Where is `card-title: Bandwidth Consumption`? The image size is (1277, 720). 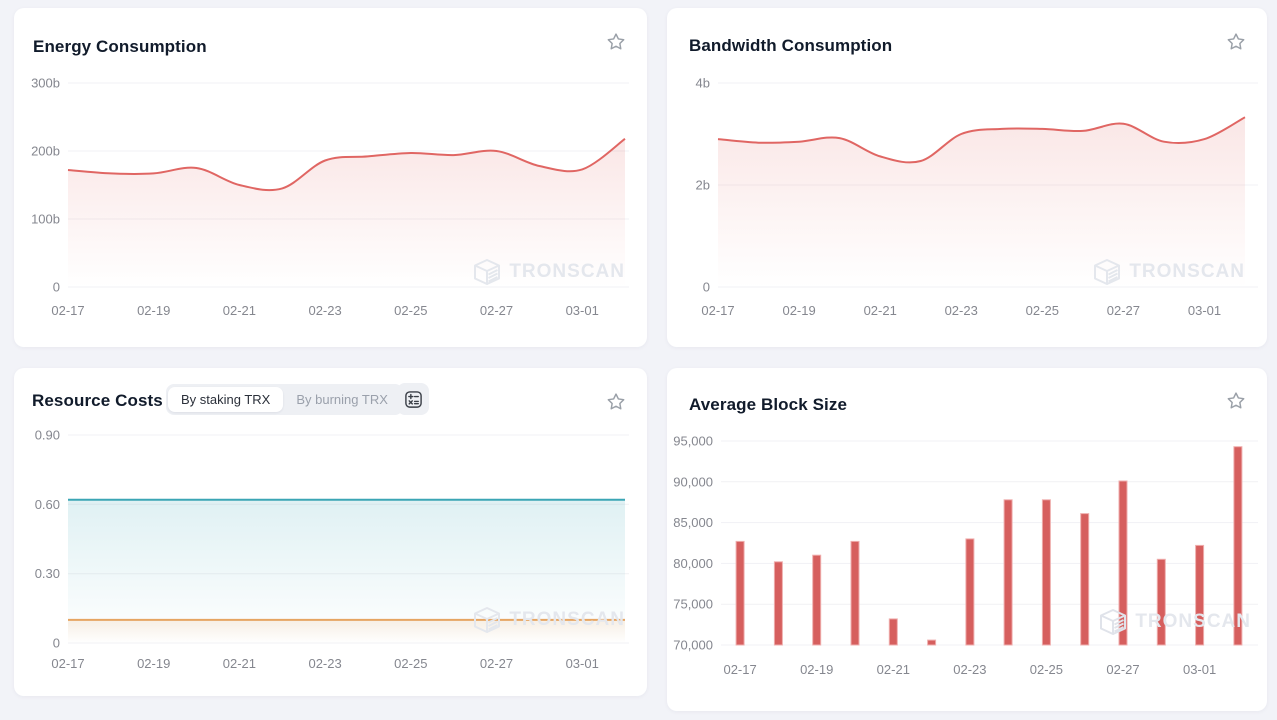
card-title: Bandwidth Consumption is located at coordinates (791, 45).